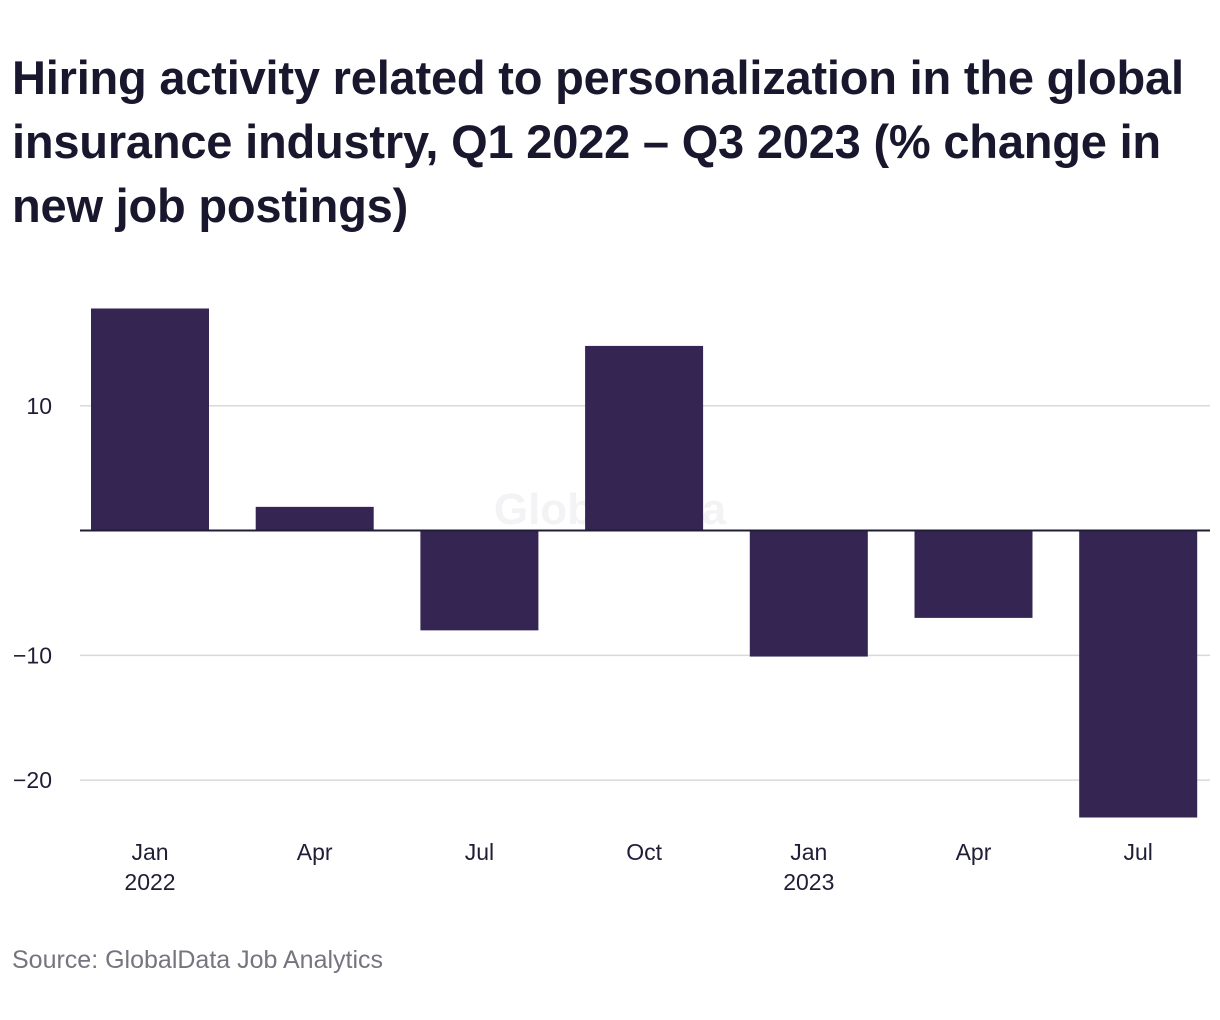  I want to click on y-tick-label: 10, so click(39, 406).